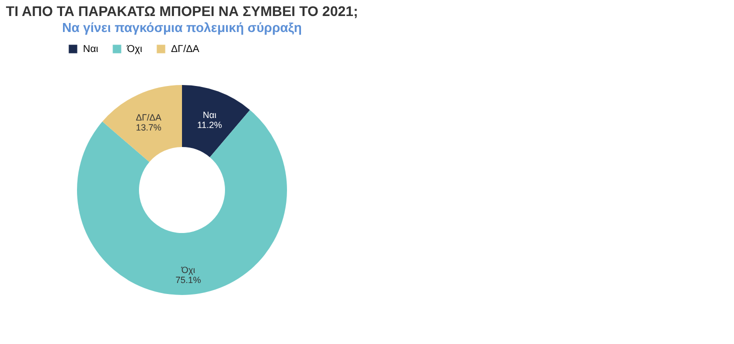  I want to click on legend-label: Όχι, so click(134, 49).